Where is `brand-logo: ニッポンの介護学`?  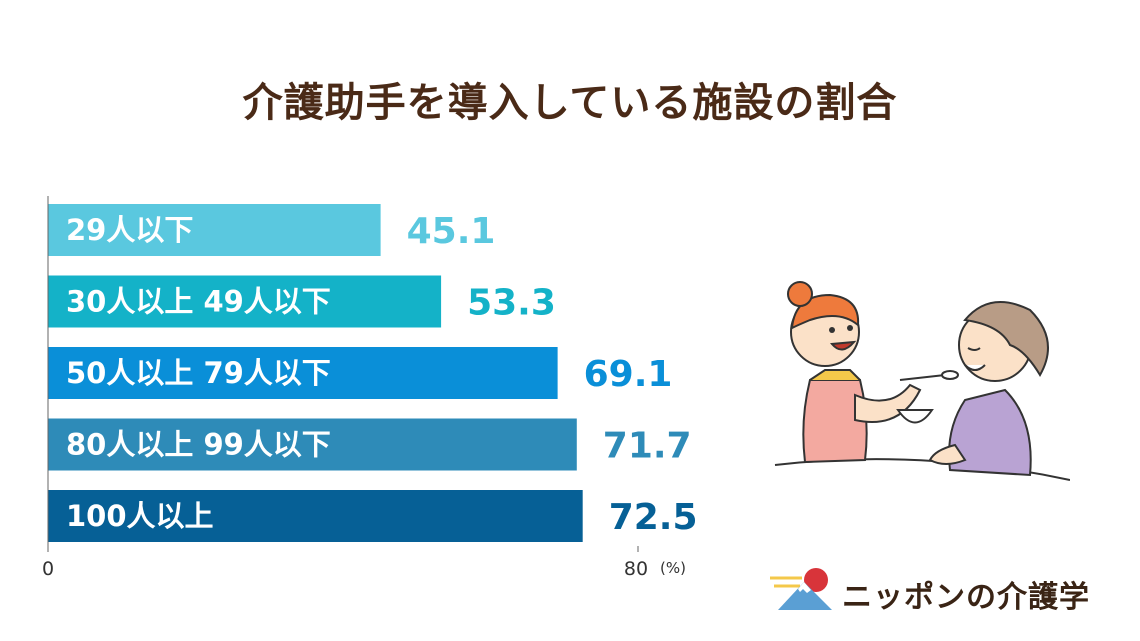
brand-logo: ニッポンの介護学 is located at coordinates (950, 590).